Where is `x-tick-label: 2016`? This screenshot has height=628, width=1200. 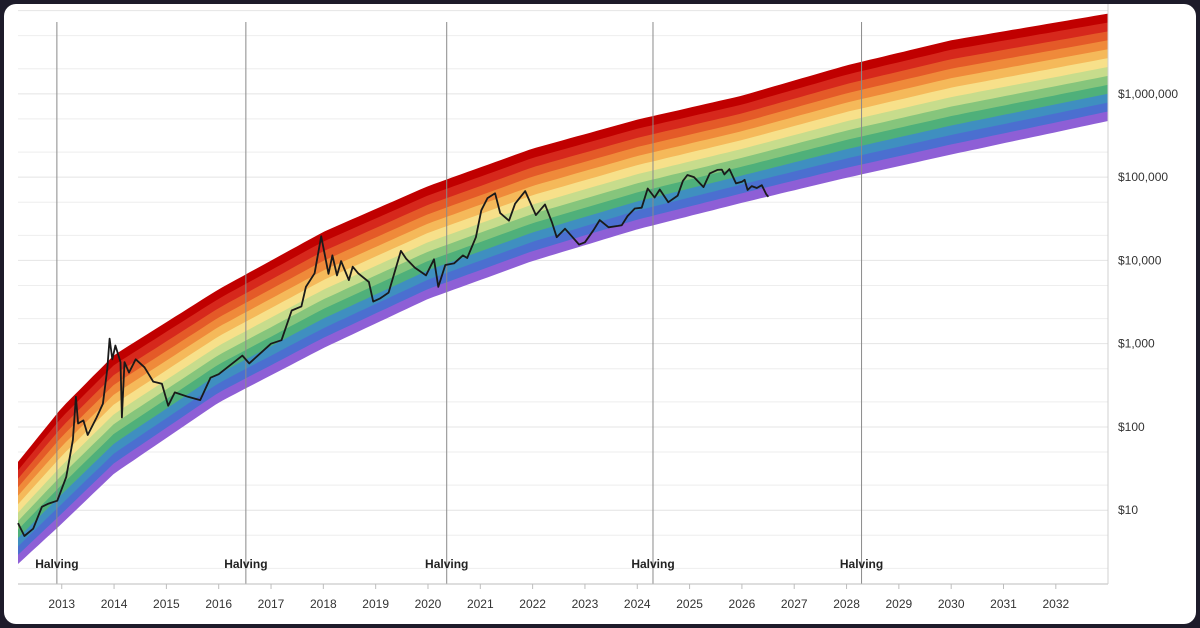
x-tick-label: 2016 is located at coordinates (218, 604).